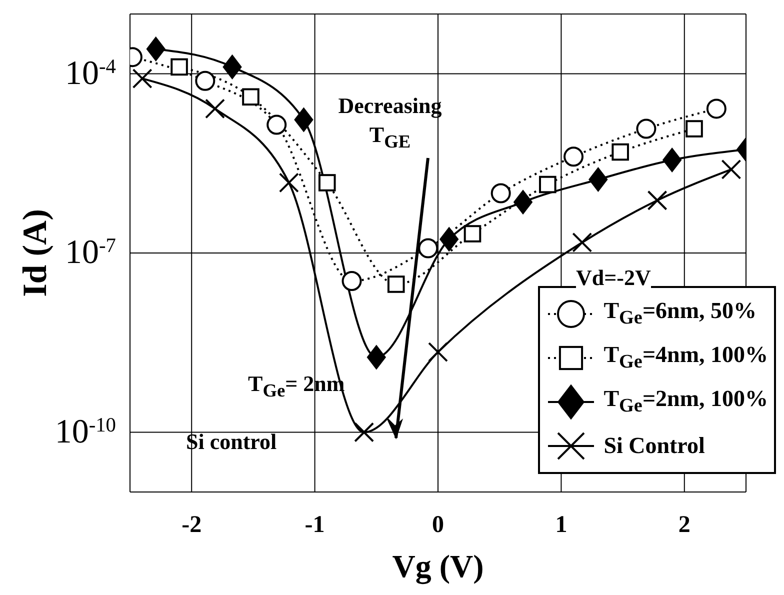 The width and height of the screenshot is (784, 595). What do you see at coordinates (654, 446) in the screenshot?
I see `legend-label: Si Control` at bounding box center [654, 446].